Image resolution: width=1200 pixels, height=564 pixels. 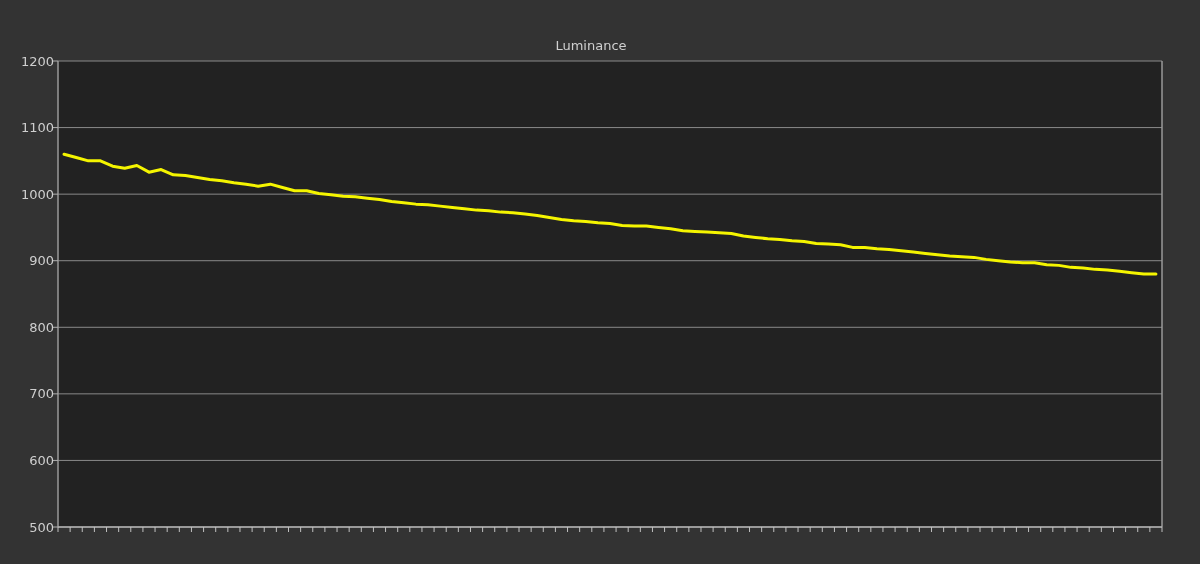 I want to click on y-tick-label: 600, so click(x=41, y=460).